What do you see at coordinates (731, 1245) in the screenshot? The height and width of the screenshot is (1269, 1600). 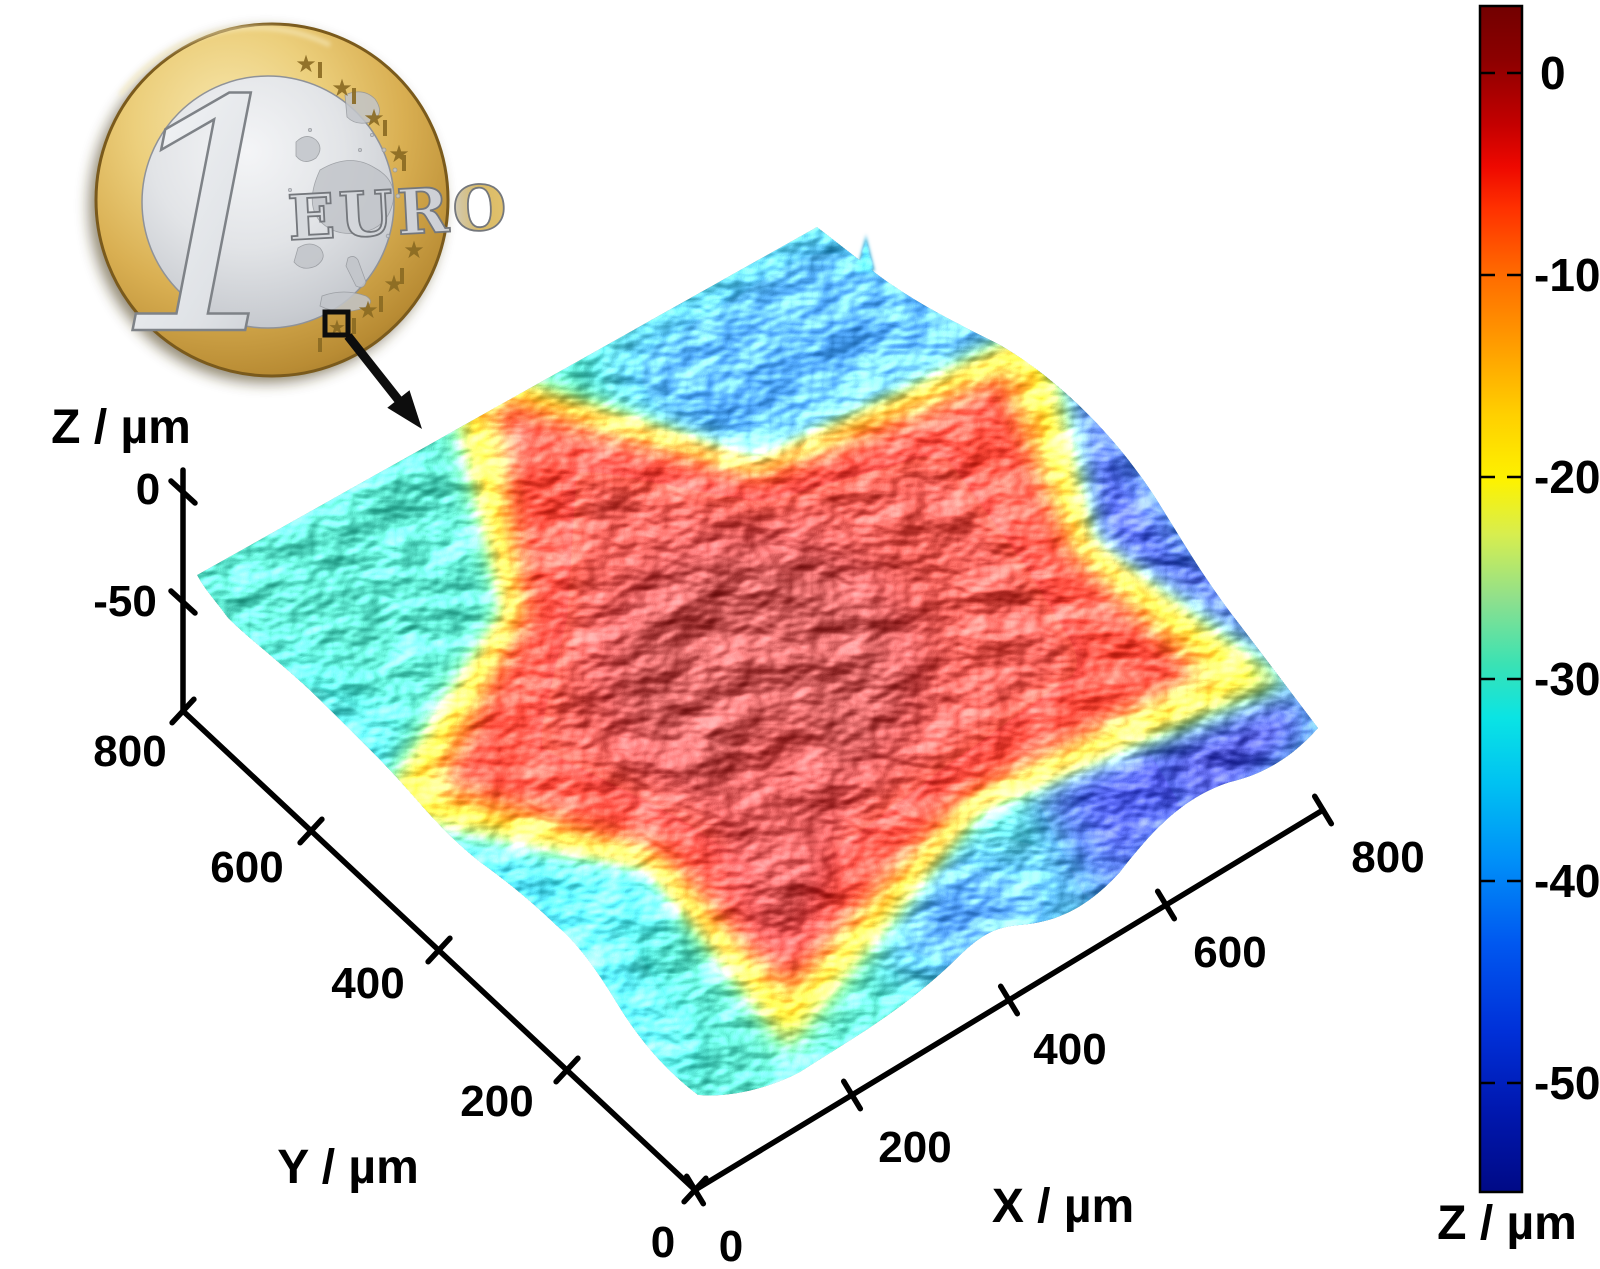 I see `x-tick-label-0: 0` at bounding box center [731, 1245].